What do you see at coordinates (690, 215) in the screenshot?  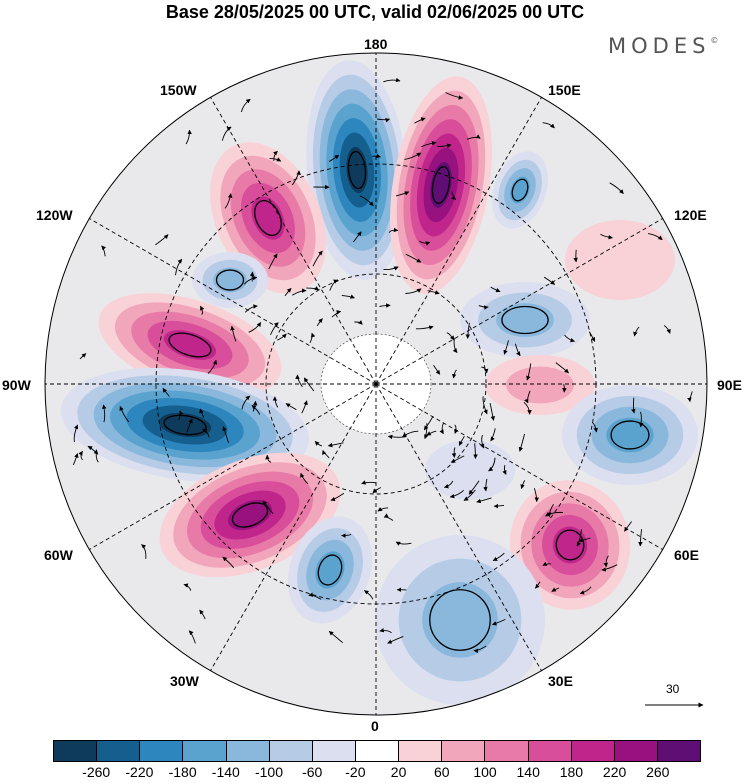 I see `lon-label-120e: 120E` at bounding box center [690, 215].